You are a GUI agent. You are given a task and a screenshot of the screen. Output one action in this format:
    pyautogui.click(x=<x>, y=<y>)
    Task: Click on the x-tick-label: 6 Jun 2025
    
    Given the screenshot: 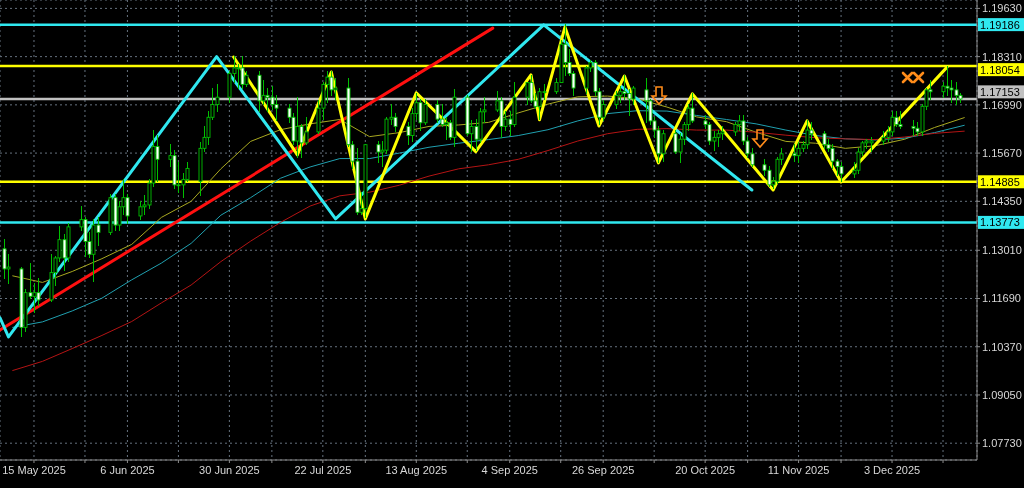 What is the action you would take?
    pyautogui.click(x=127, y=469)
    